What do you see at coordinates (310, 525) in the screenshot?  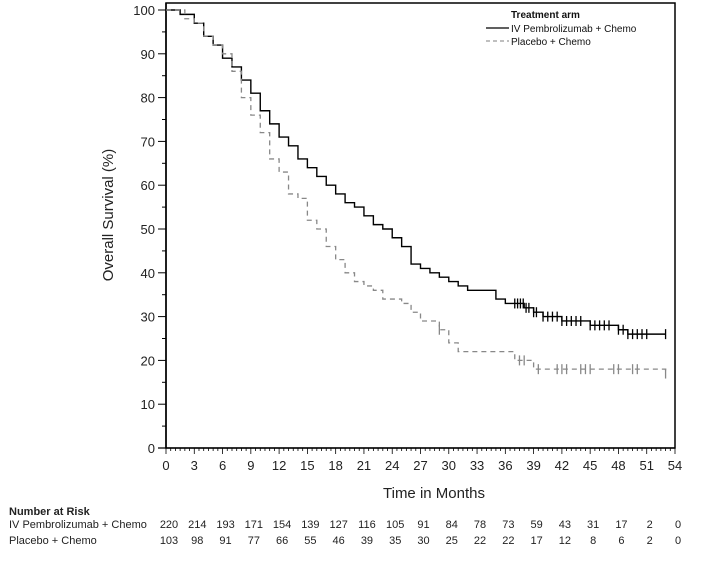 I see `risk-value: 139` at bounding box center [310, 525].